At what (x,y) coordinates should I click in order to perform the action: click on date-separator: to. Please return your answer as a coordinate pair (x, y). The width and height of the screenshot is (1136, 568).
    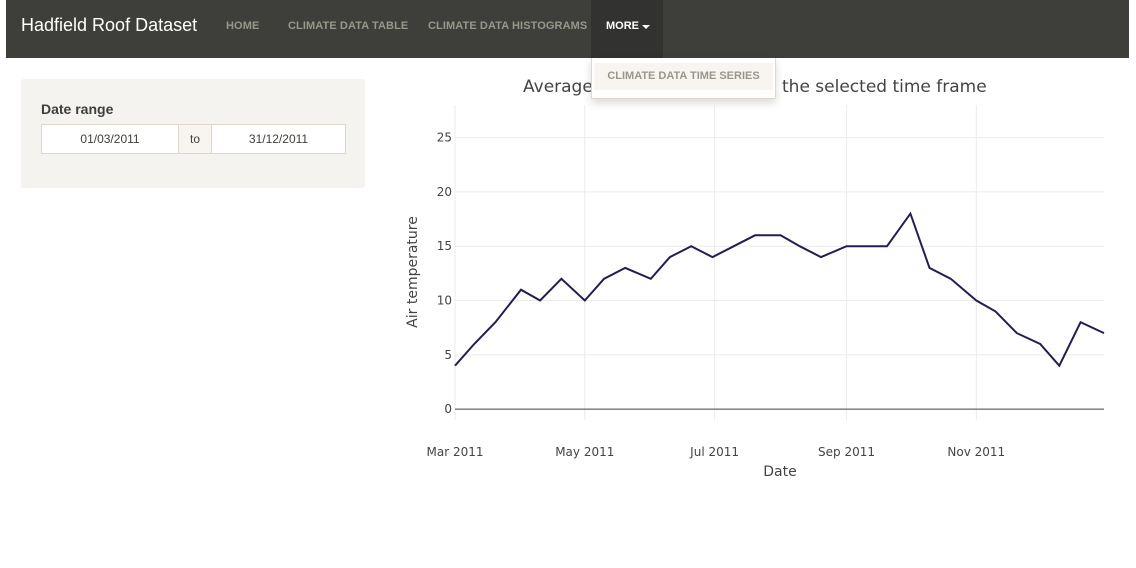
    Looking at the image, I should click on (195, 139).